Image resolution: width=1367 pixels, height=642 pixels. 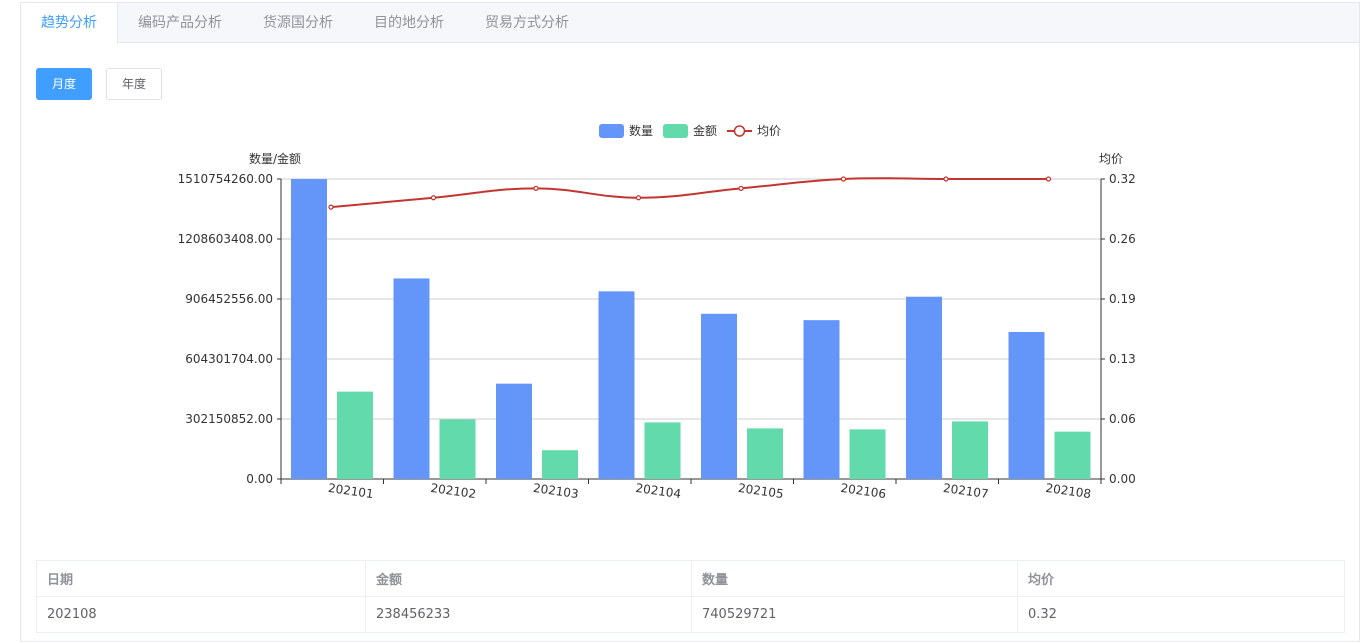 What do you see at coordinates (1122, 359) in the screenshot?
I see `y-right-tick-label: 0.13` at bounding box center [1122, 359].